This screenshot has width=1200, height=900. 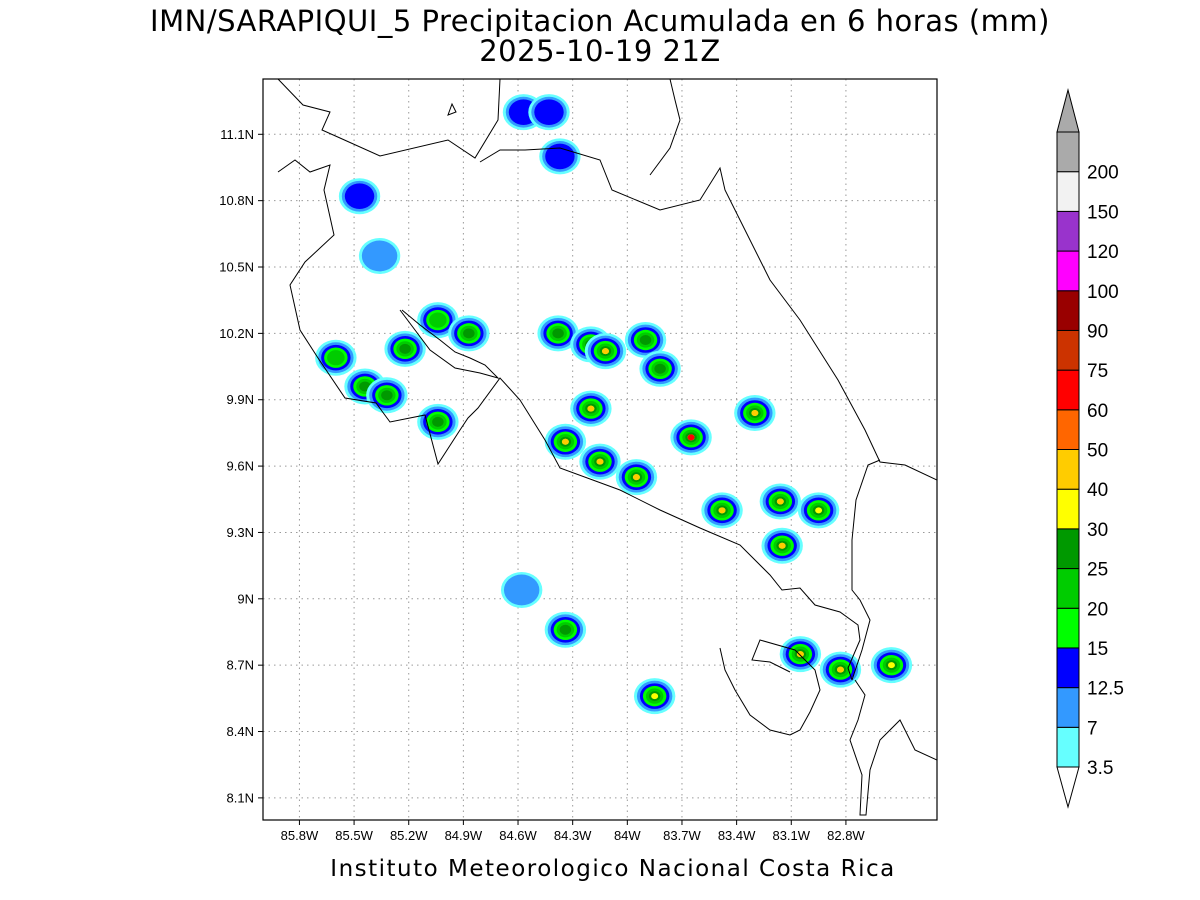 I want to click on lon-tick-label: 83.7W, so click(x=682, y=835).